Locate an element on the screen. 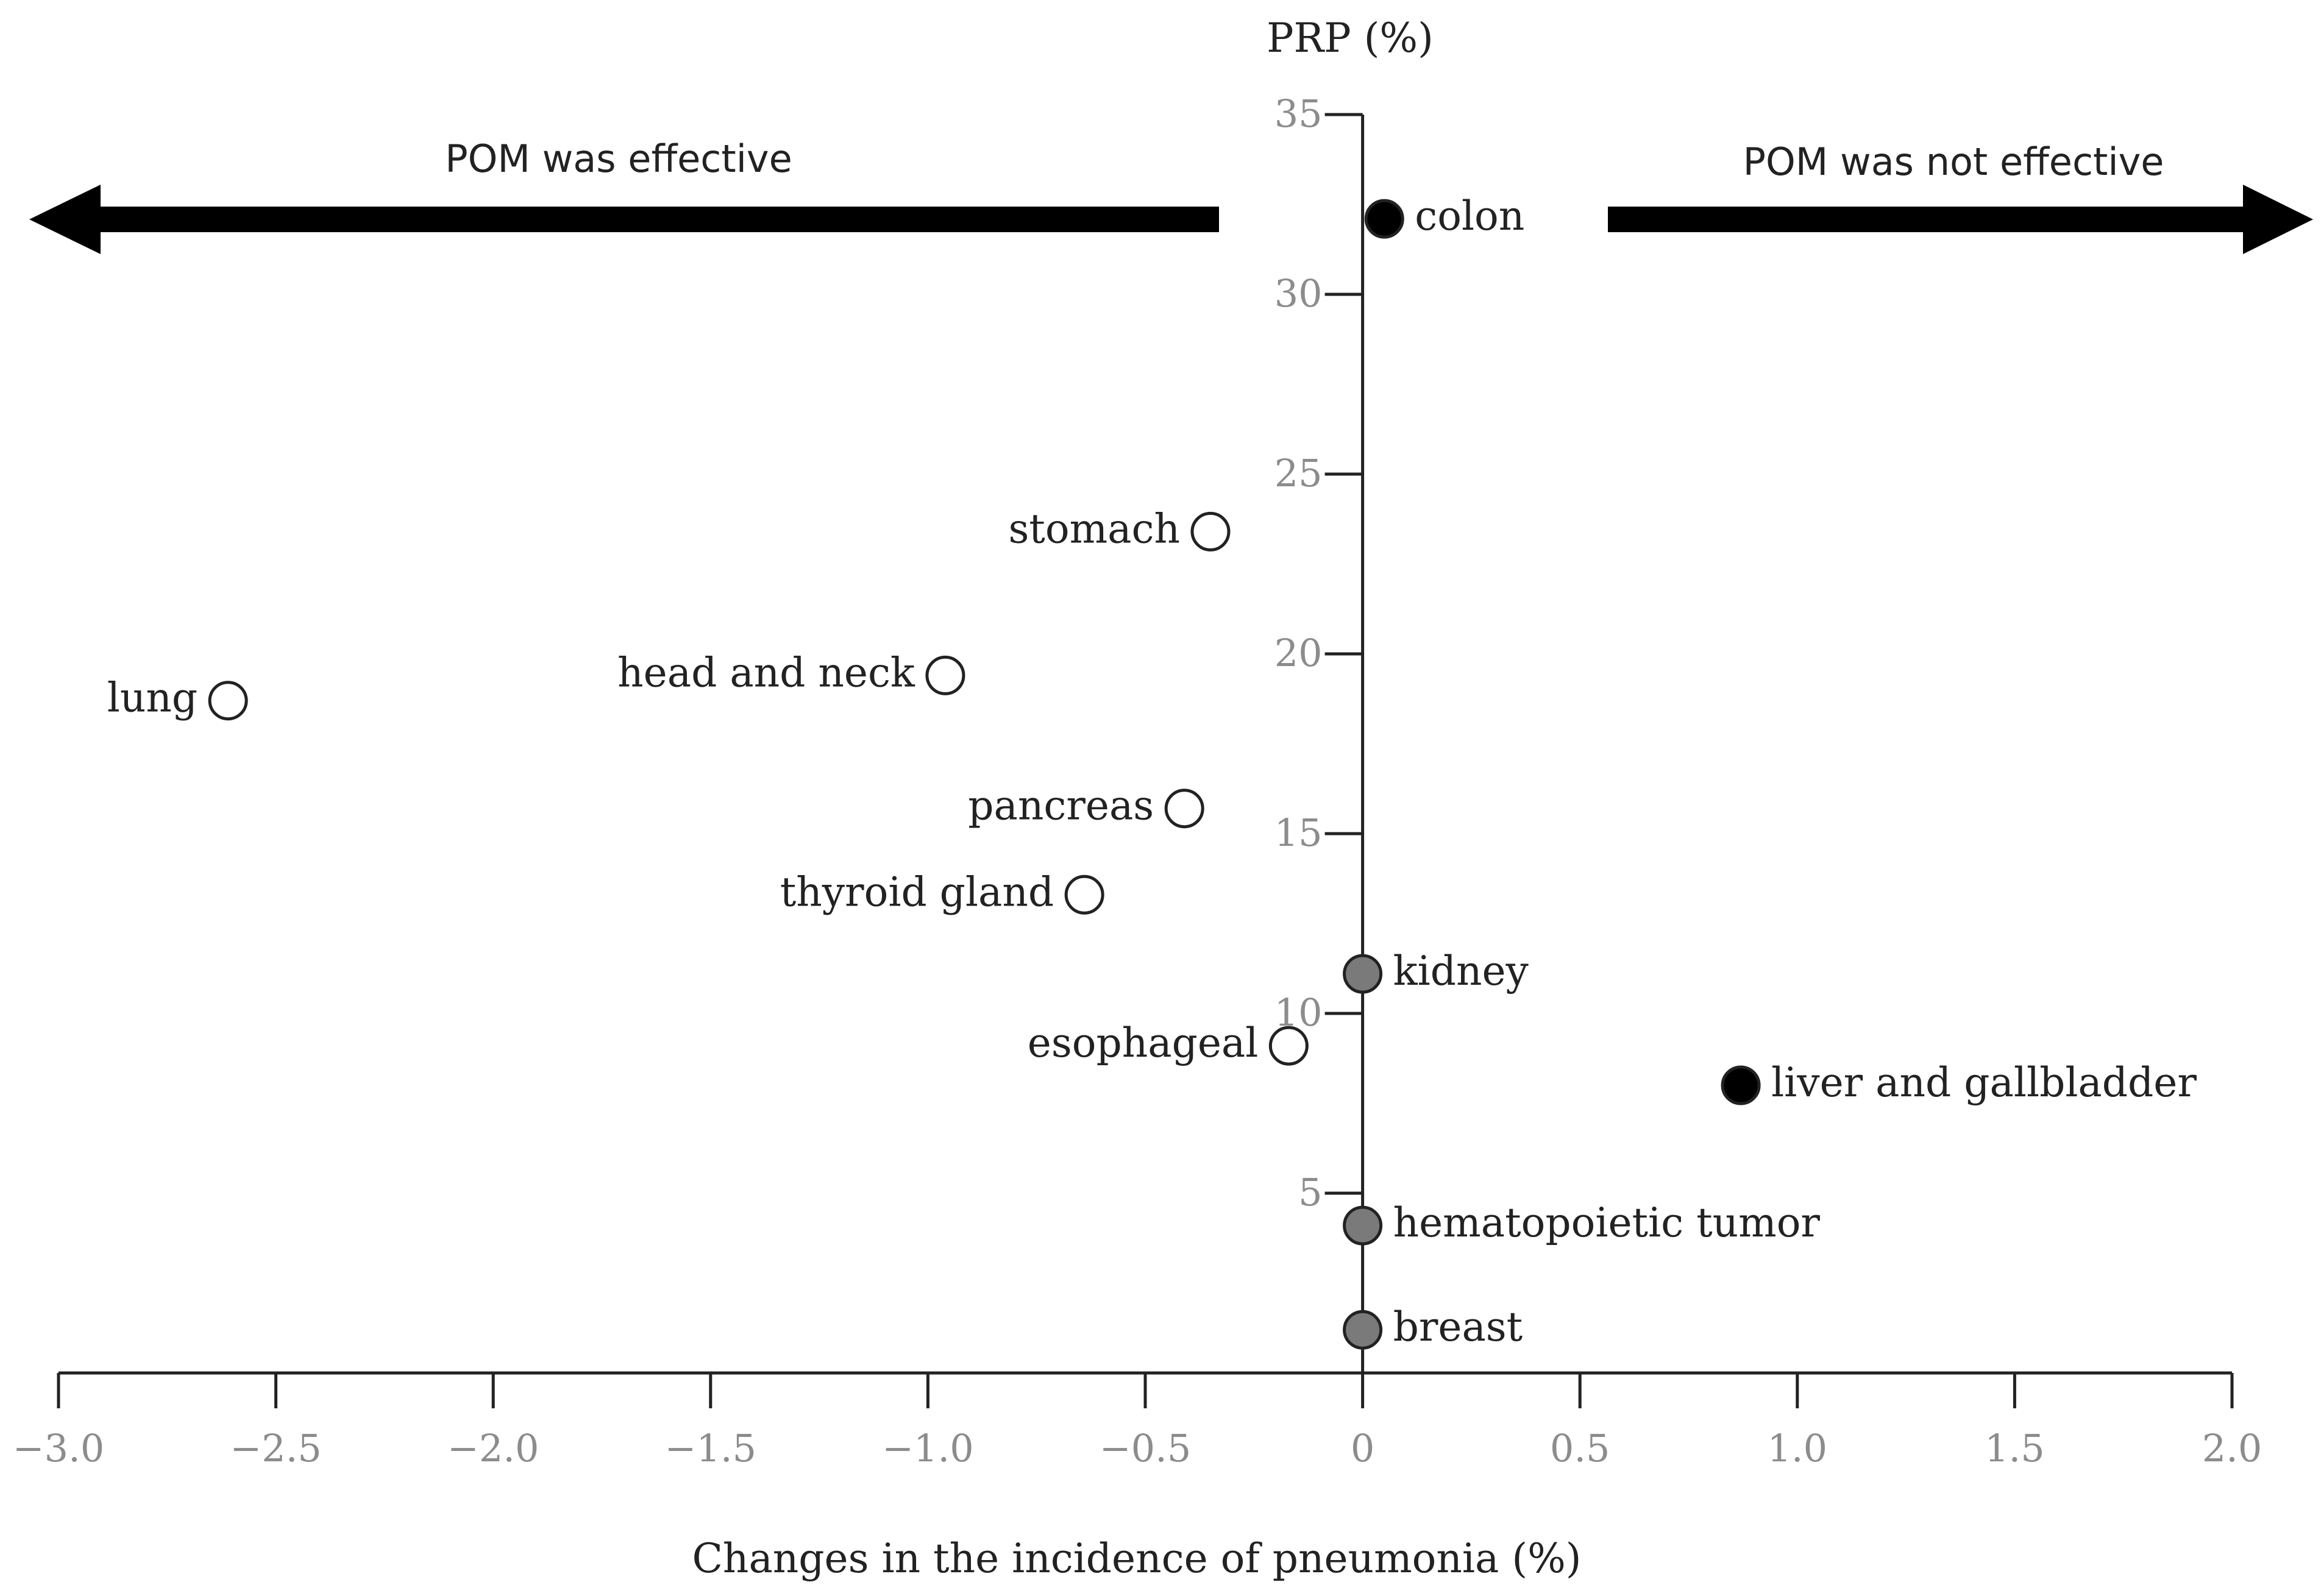 Image resolution: width=2321 pixels, height=1596 pixels. y-tick-label: 35 is located at coordinates (1299, 113).